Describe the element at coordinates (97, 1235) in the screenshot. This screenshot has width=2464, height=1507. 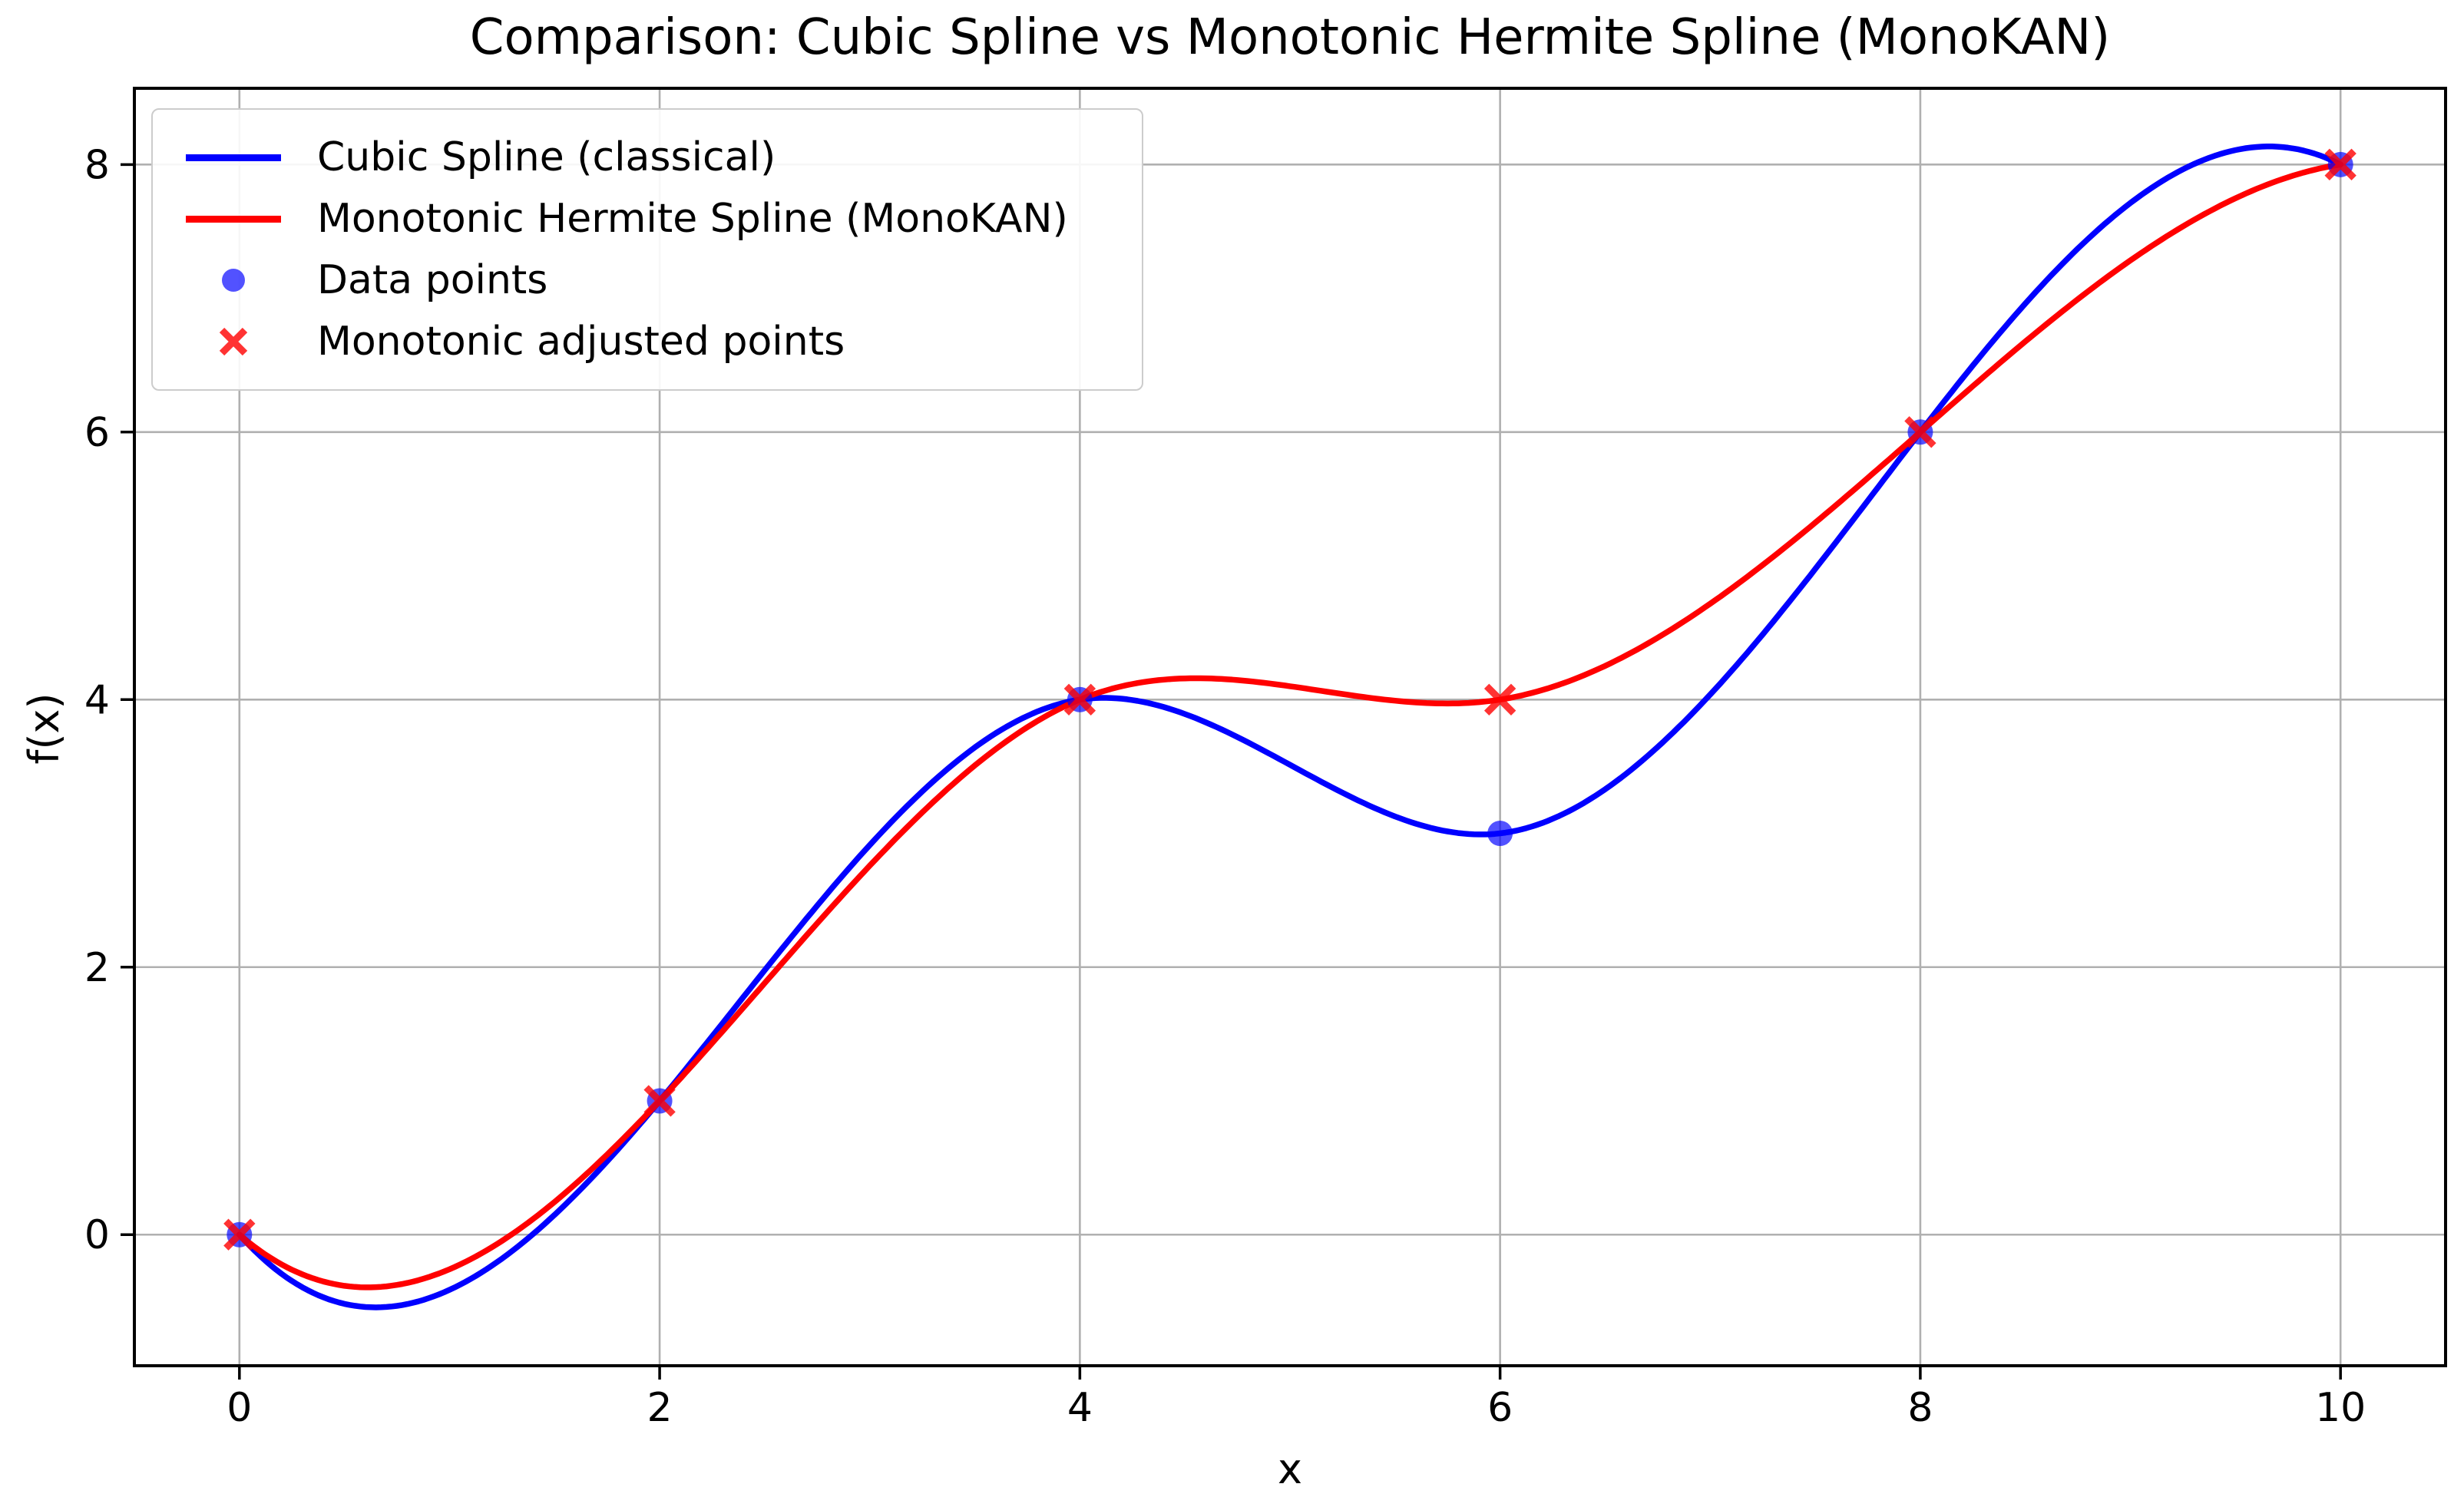
I see `y-tick-label: 0` at that location.